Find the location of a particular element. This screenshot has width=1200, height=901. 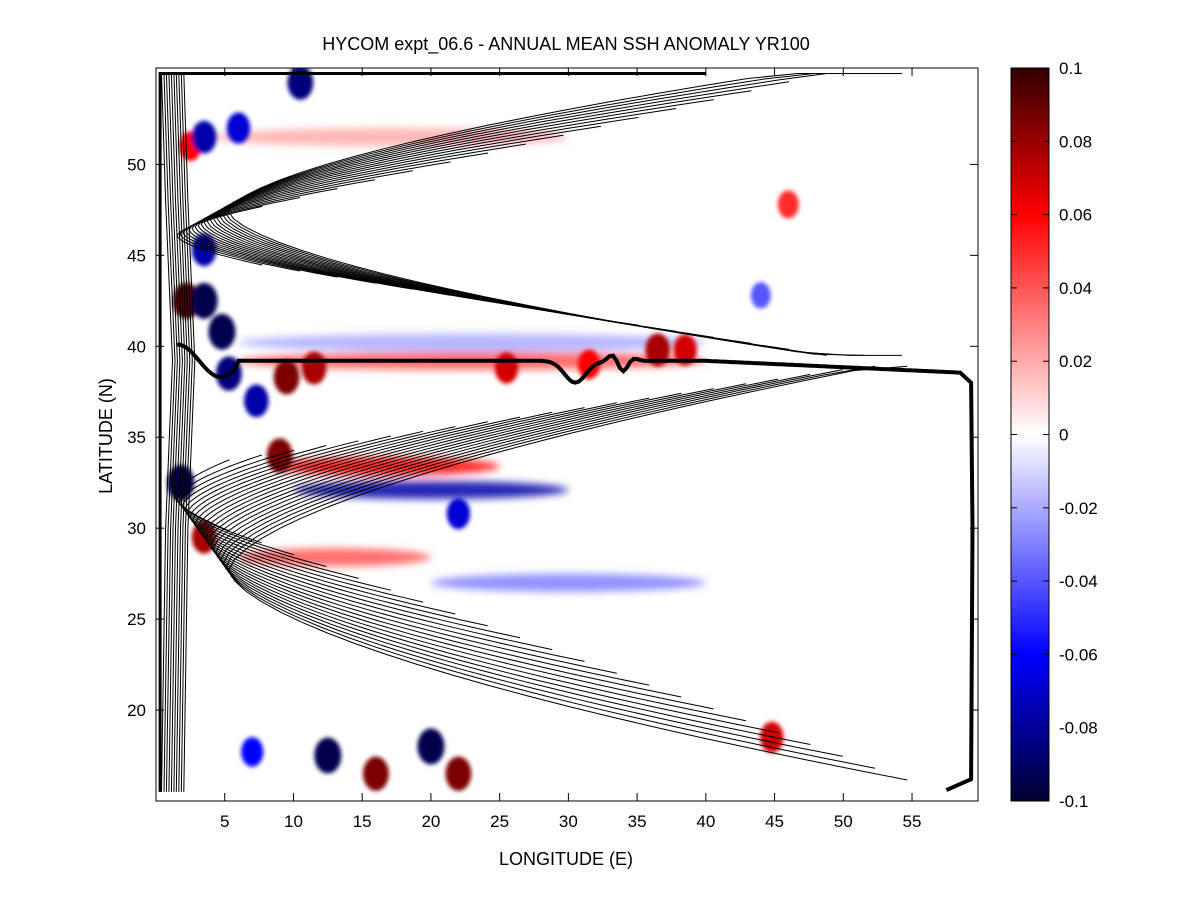

colorbar-tick-label: -0.04 is located at coordinates (1078, 581).